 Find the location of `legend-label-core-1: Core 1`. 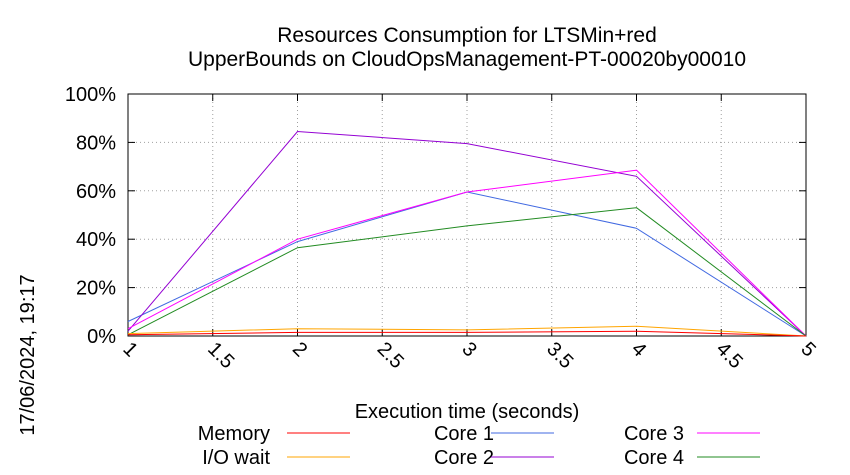

legend-label-core-1: Core 1 is located at coordinates (464, 434).